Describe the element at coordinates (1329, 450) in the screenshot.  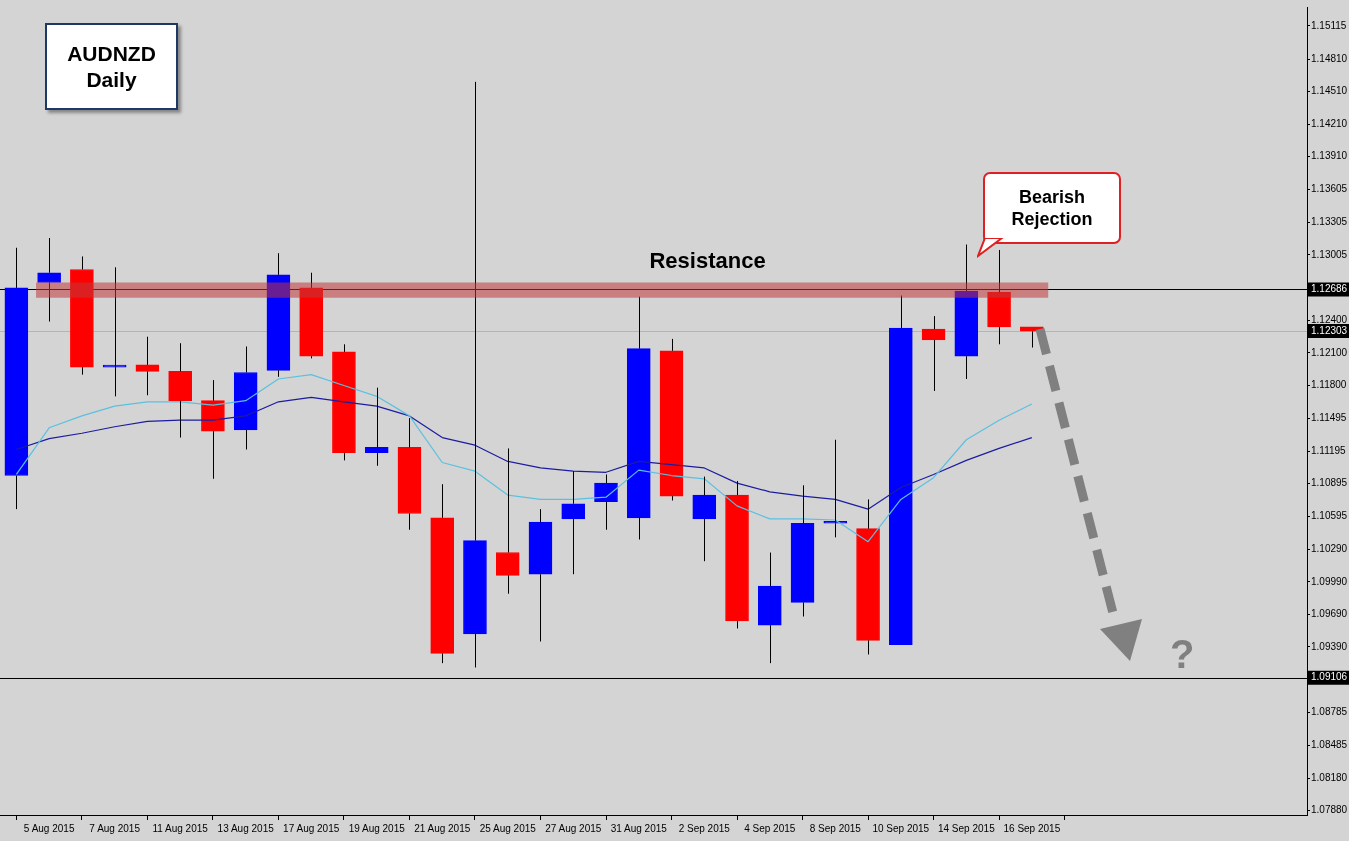
I see `y-tick-label: 1.11195` at that location.